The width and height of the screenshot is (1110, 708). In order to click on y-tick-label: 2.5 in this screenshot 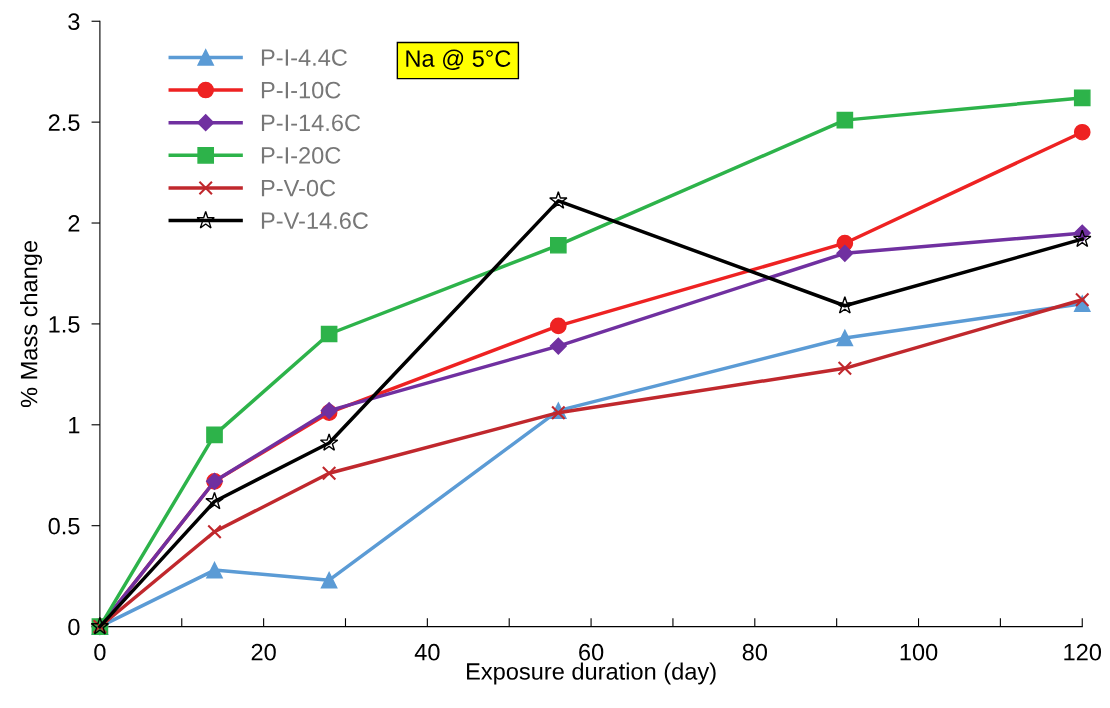, I will do `click(64, 122)`.